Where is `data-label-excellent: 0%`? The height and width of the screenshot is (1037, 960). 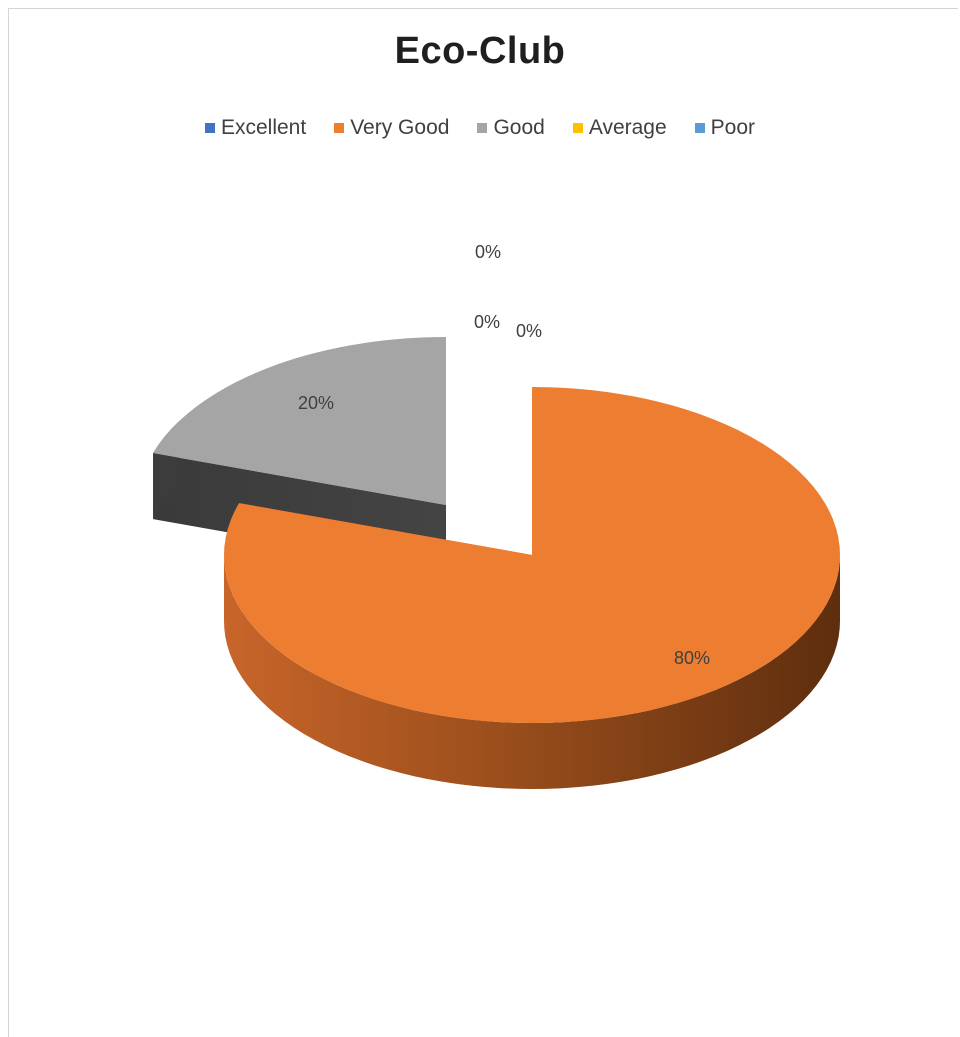 data-label-excellent: 0% is located at coordinates (488, 252).